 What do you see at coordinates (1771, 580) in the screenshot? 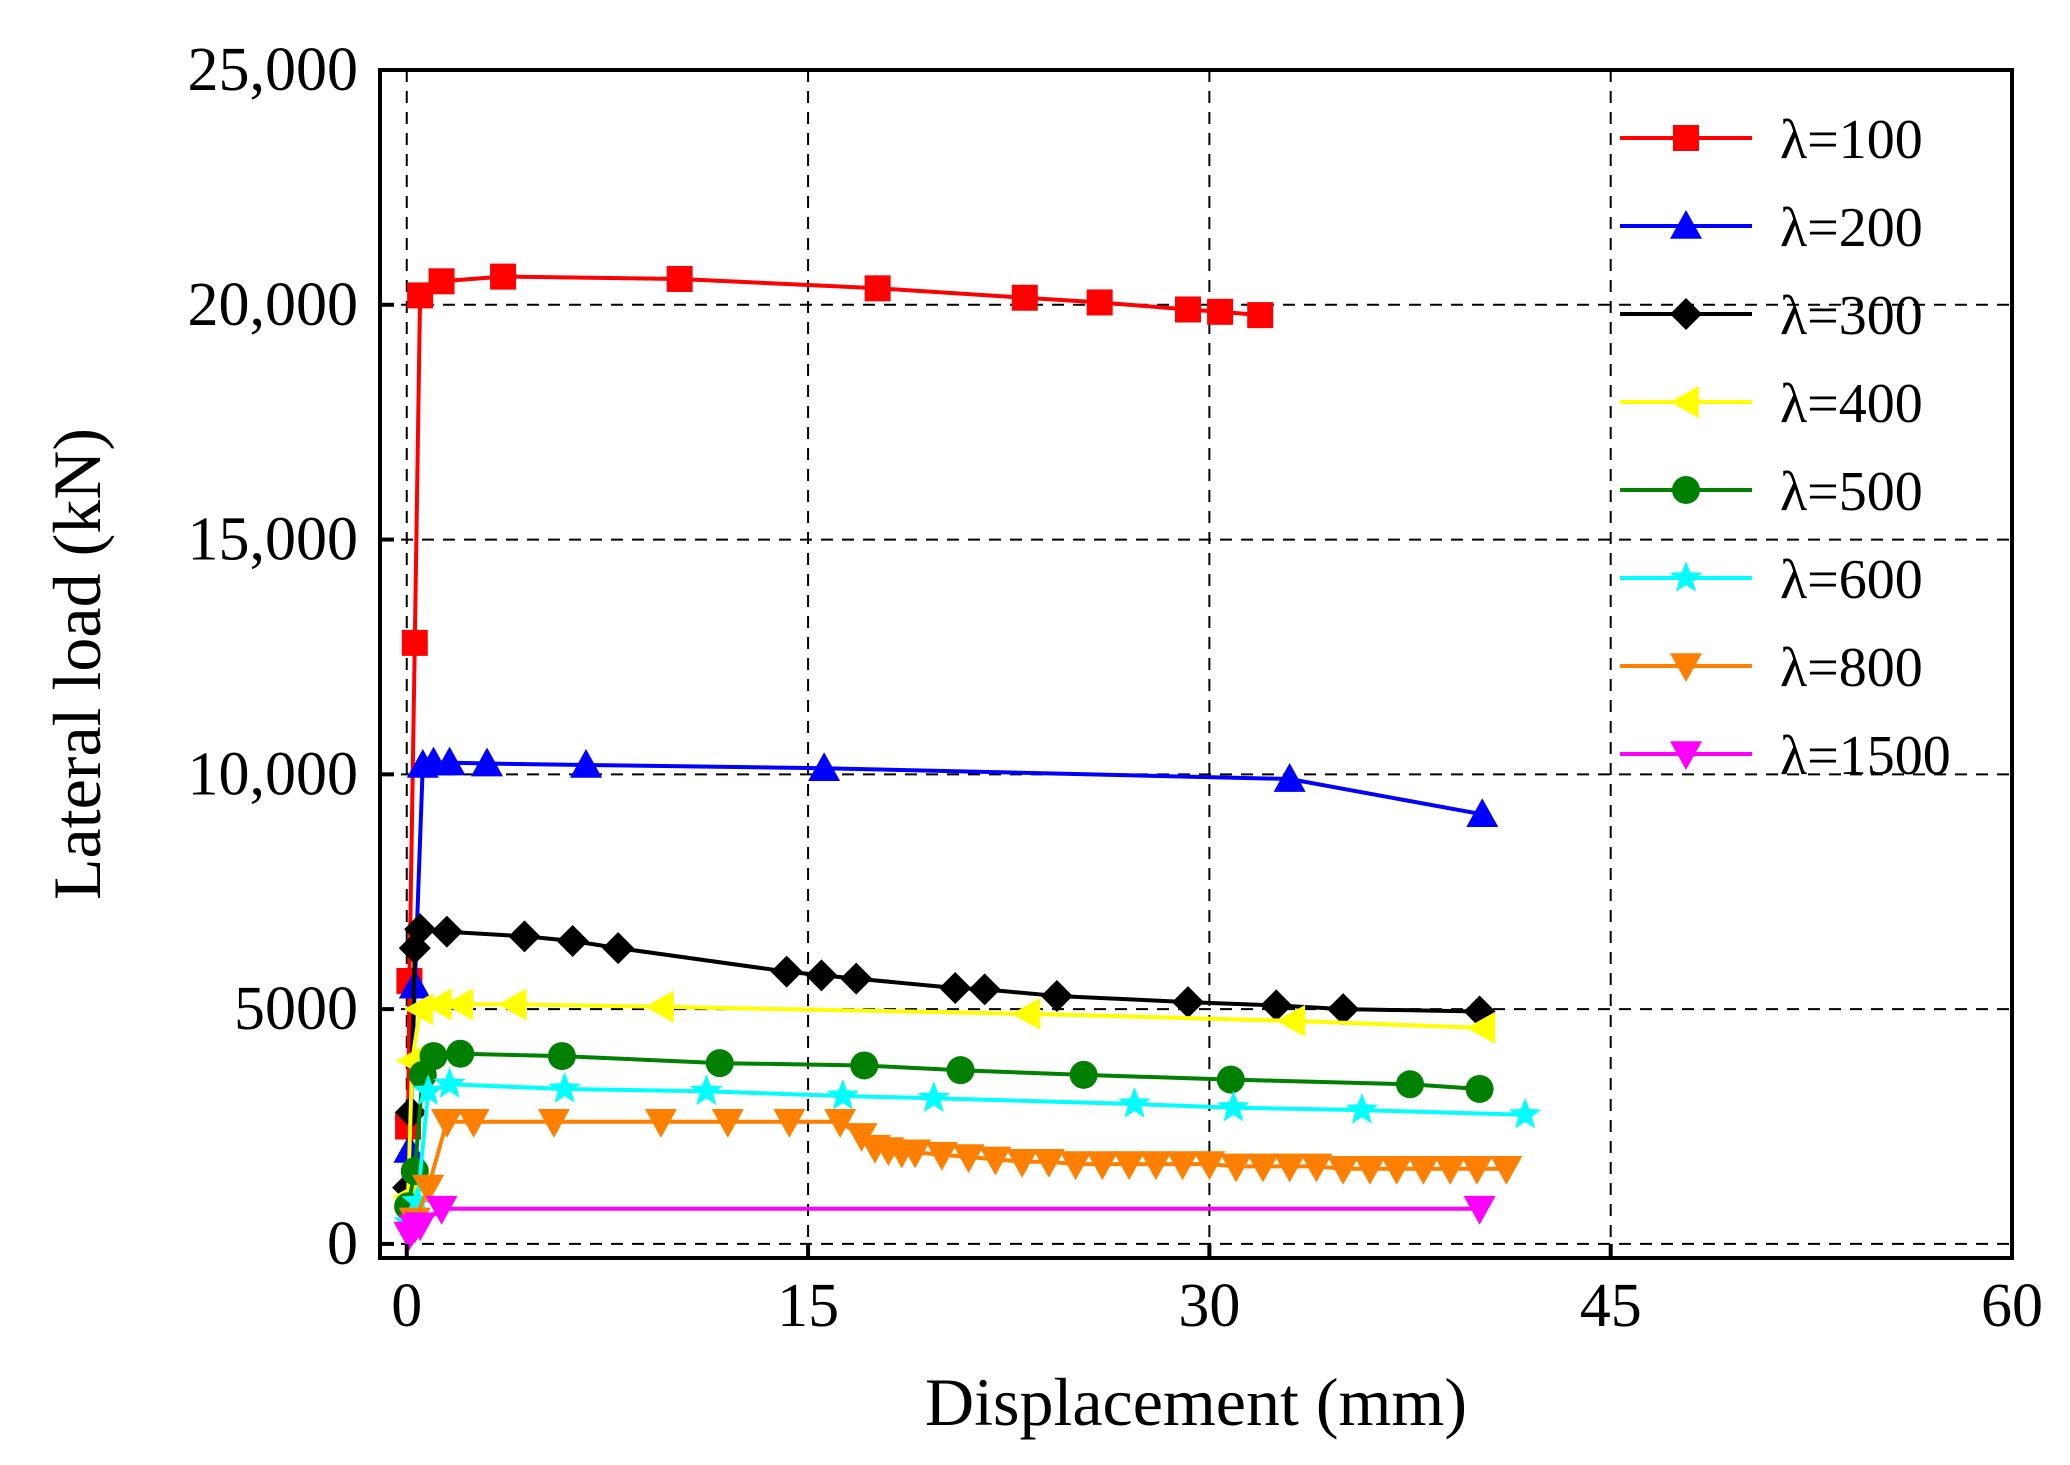
I see `legend-item: λ=600` at bounding box center [1771, 580].